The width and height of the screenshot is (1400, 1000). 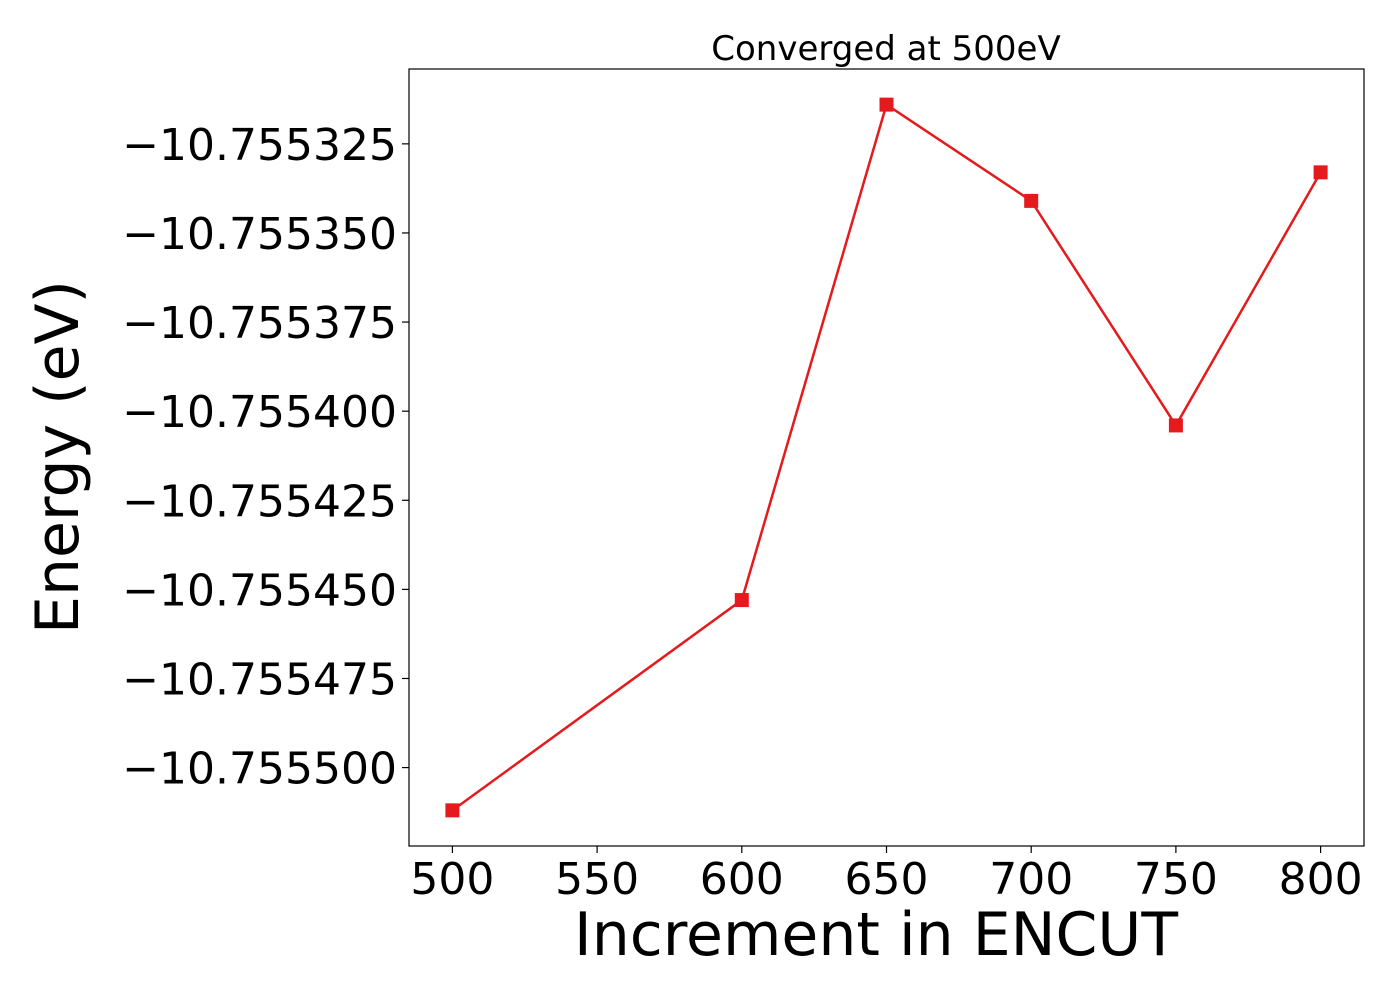 I want to click on y-tick-label: −10.755325, so click(x=259, y=145).